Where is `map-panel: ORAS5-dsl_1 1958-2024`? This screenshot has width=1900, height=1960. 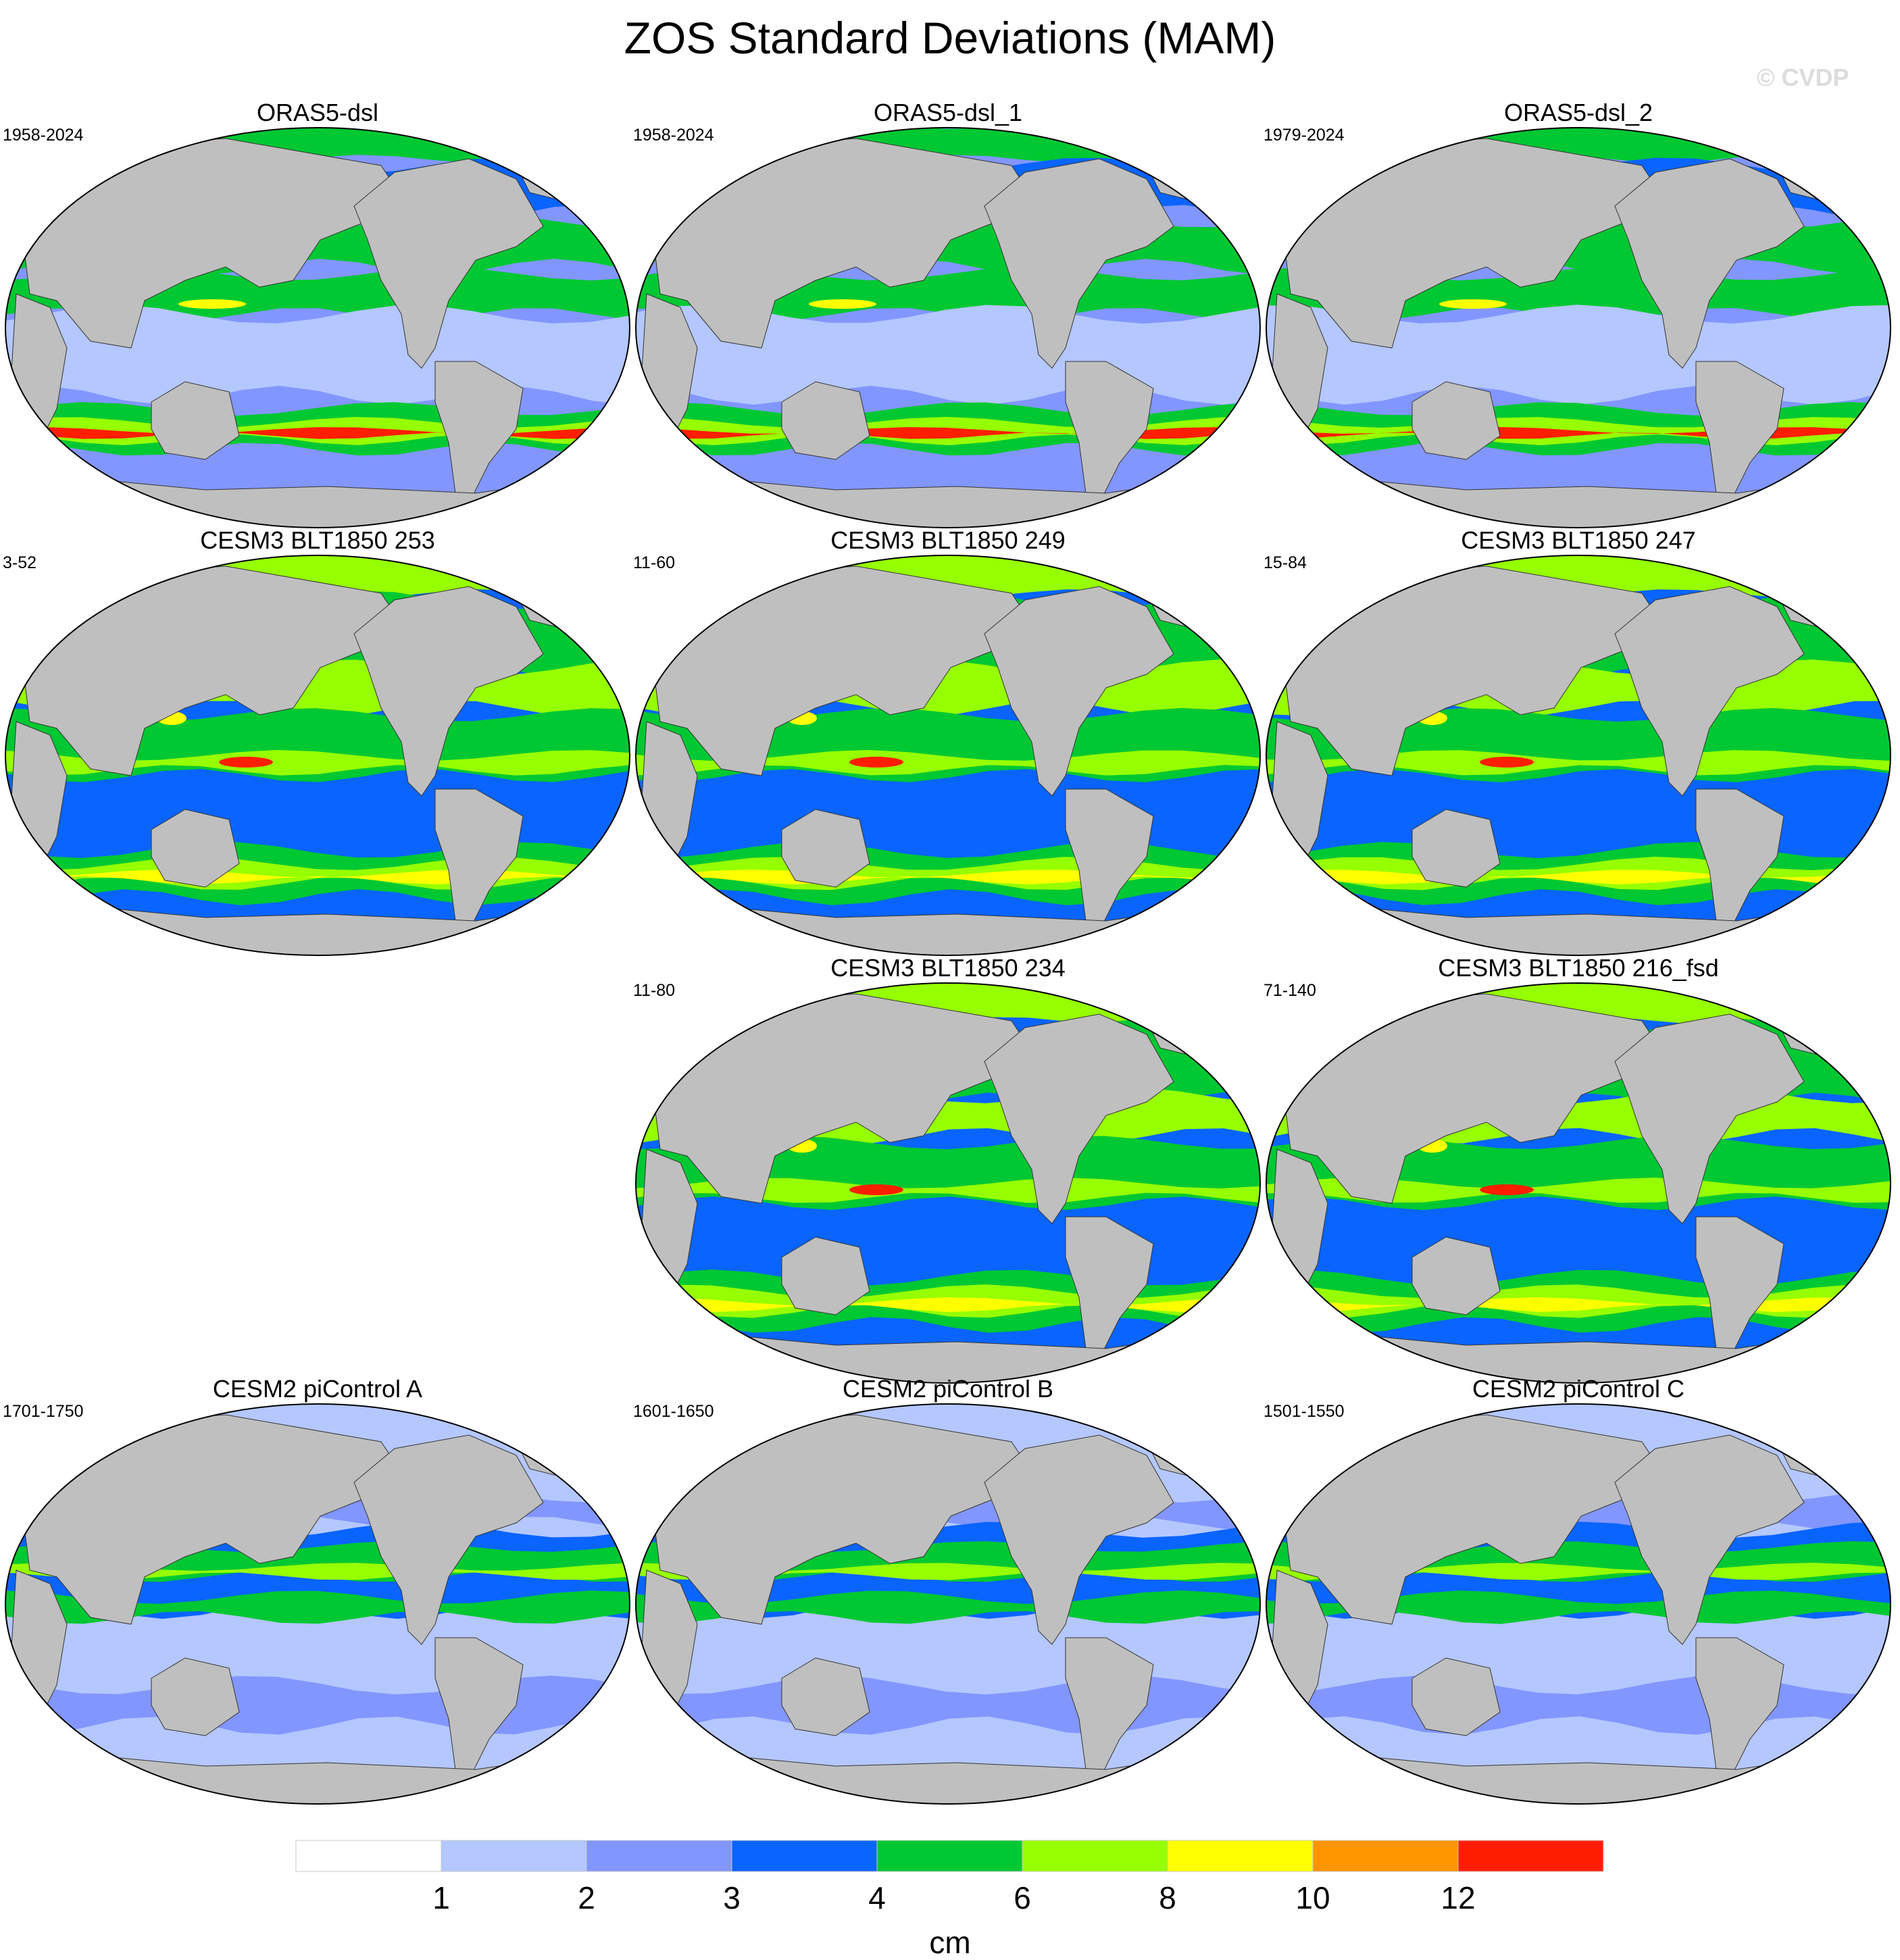 map-panel: ORAS5-dsl_1 1958-2024 is located at coordinates (948, 314).